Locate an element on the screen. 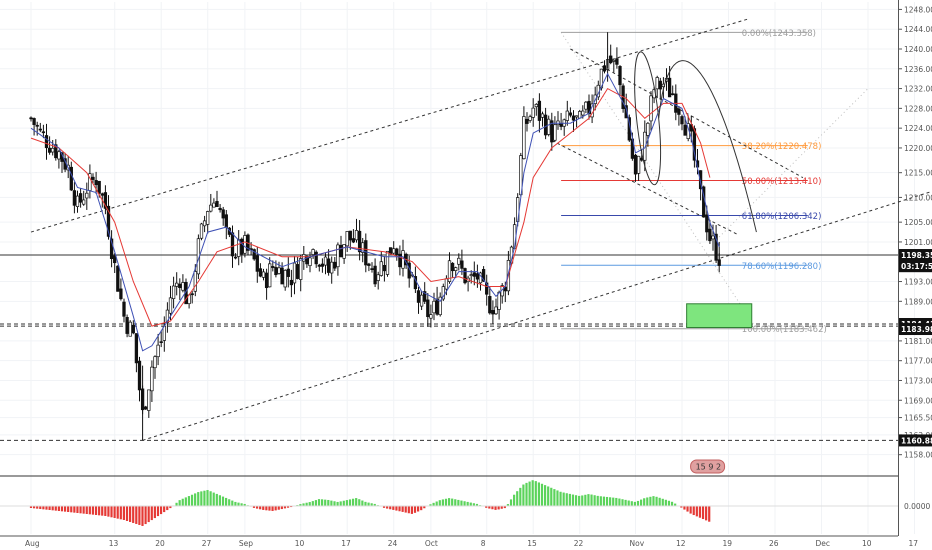  time-label: 24 is located at coordinates (393, 543).